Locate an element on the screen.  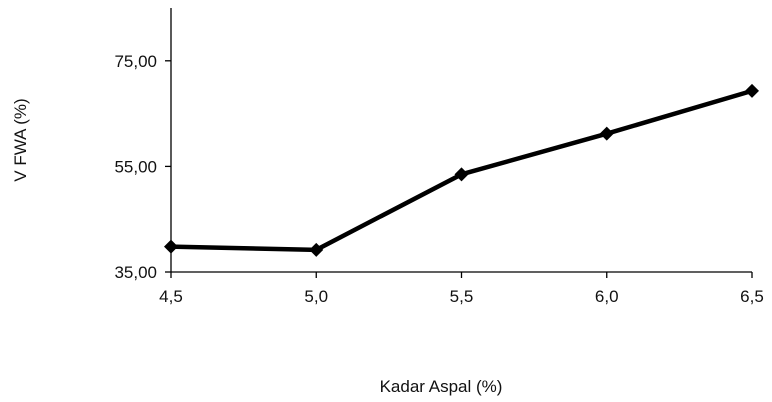
x-tick-label: 6,5 is located at coordinates (752, 296).